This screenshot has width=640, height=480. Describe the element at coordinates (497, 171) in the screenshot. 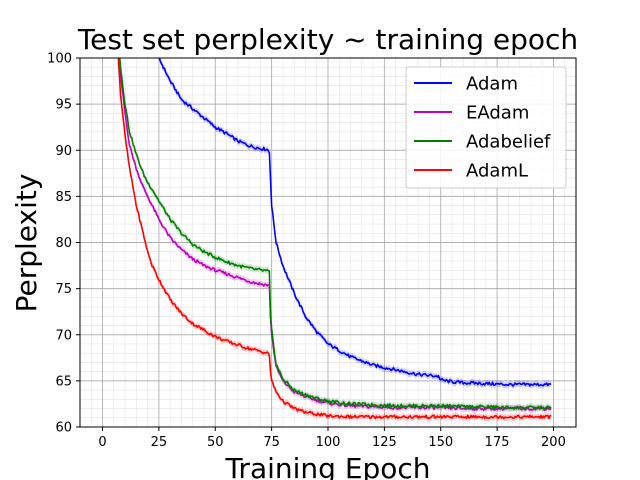

I see `legend-label: AdamL` at that location.